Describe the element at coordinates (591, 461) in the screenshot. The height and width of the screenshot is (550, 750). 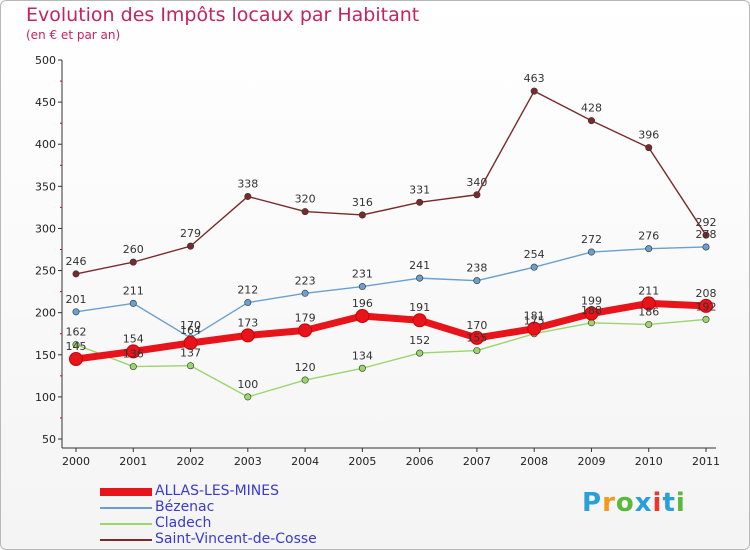
I see `x-tick-label: 2009` at that location.